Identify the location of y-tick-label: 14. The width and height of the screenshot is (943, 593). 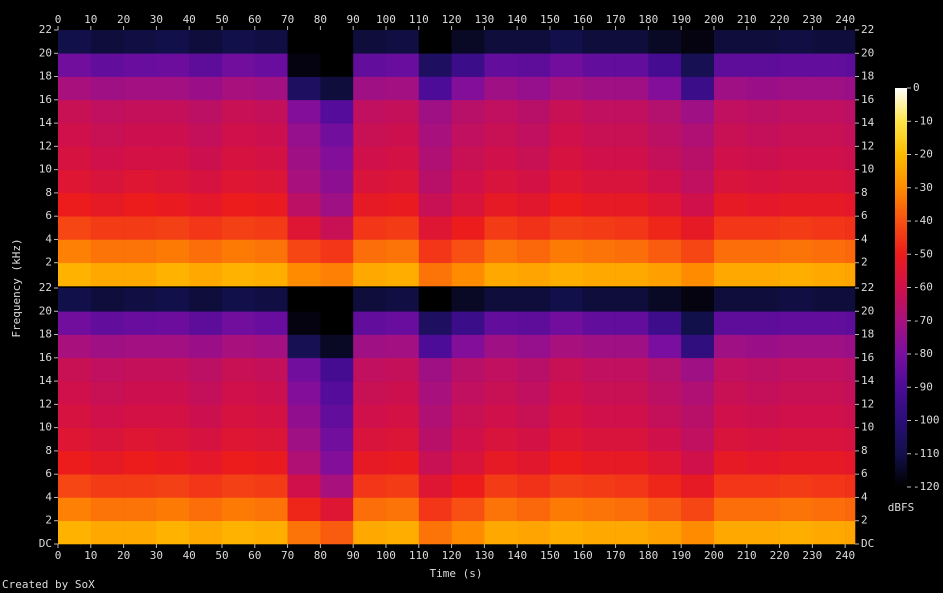
(46, 380).